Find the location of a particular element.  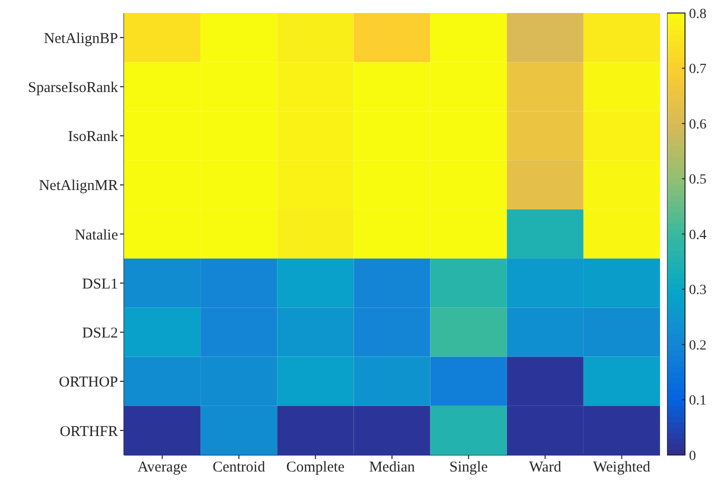

color-bar-label: 0.5 is located at coordinates (697, 180).